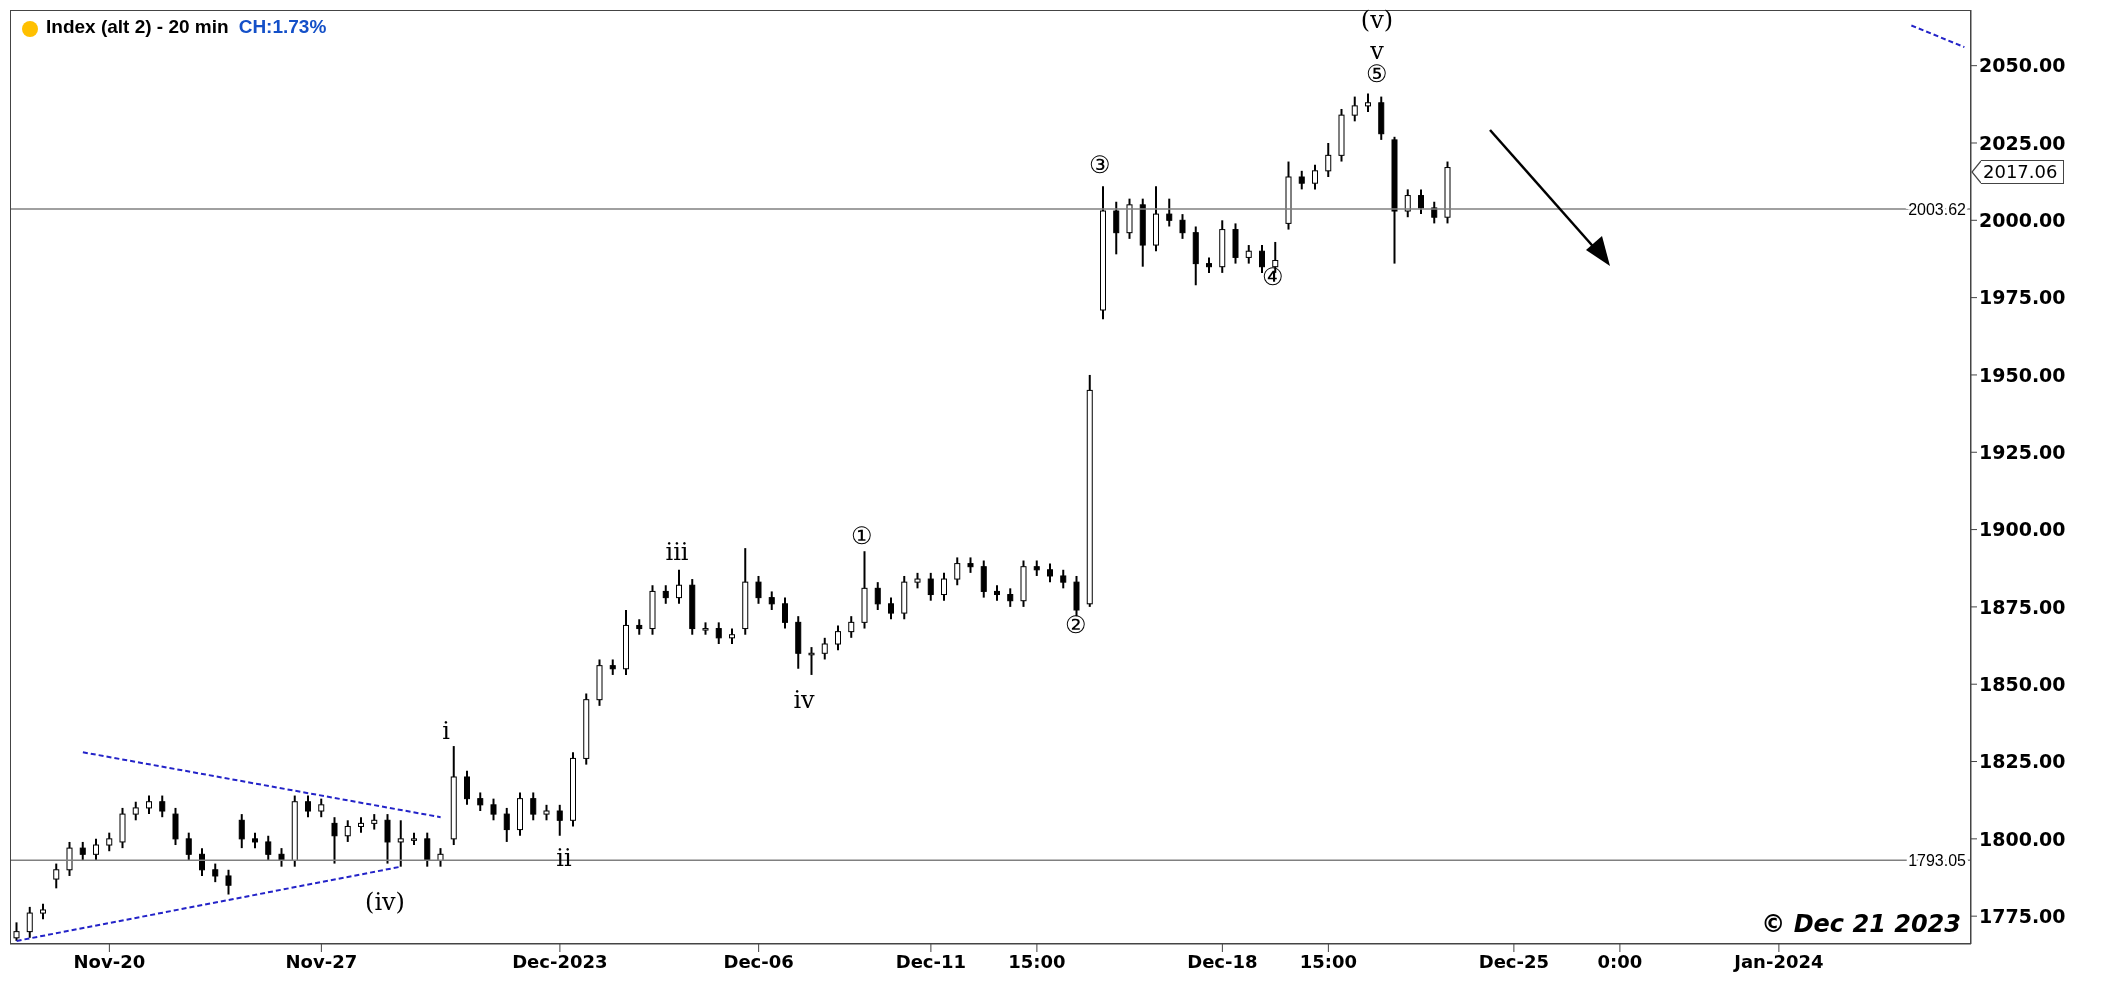 The height and width of the screenshot is (988, 2101). Describe the element at coordinates (2022, 838) in the screenshot. I see `y-tick-label: 1800.00` at that location.